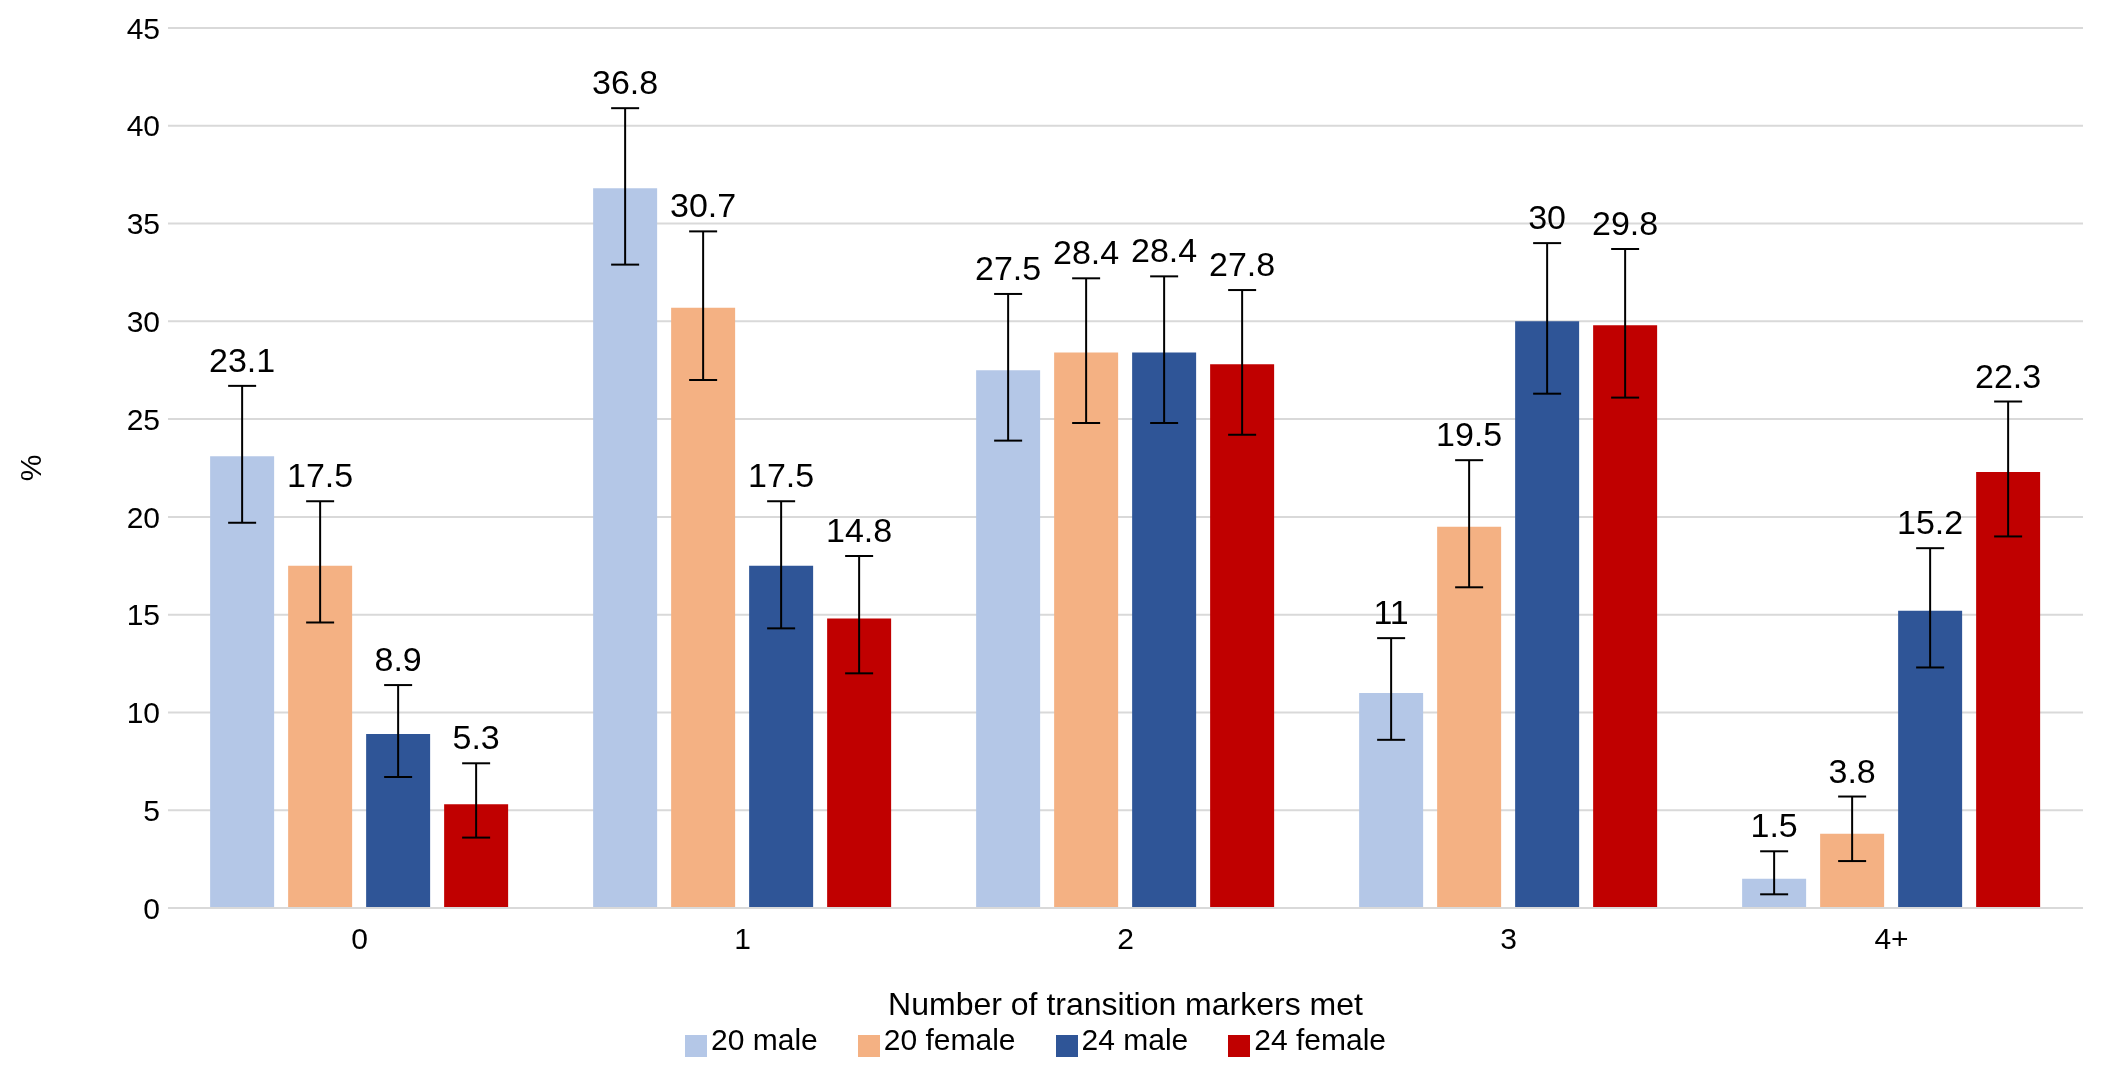 The width and height of the screenshot is (2111, 1091). I want to click on data-label: 11, so click(1391, 612).